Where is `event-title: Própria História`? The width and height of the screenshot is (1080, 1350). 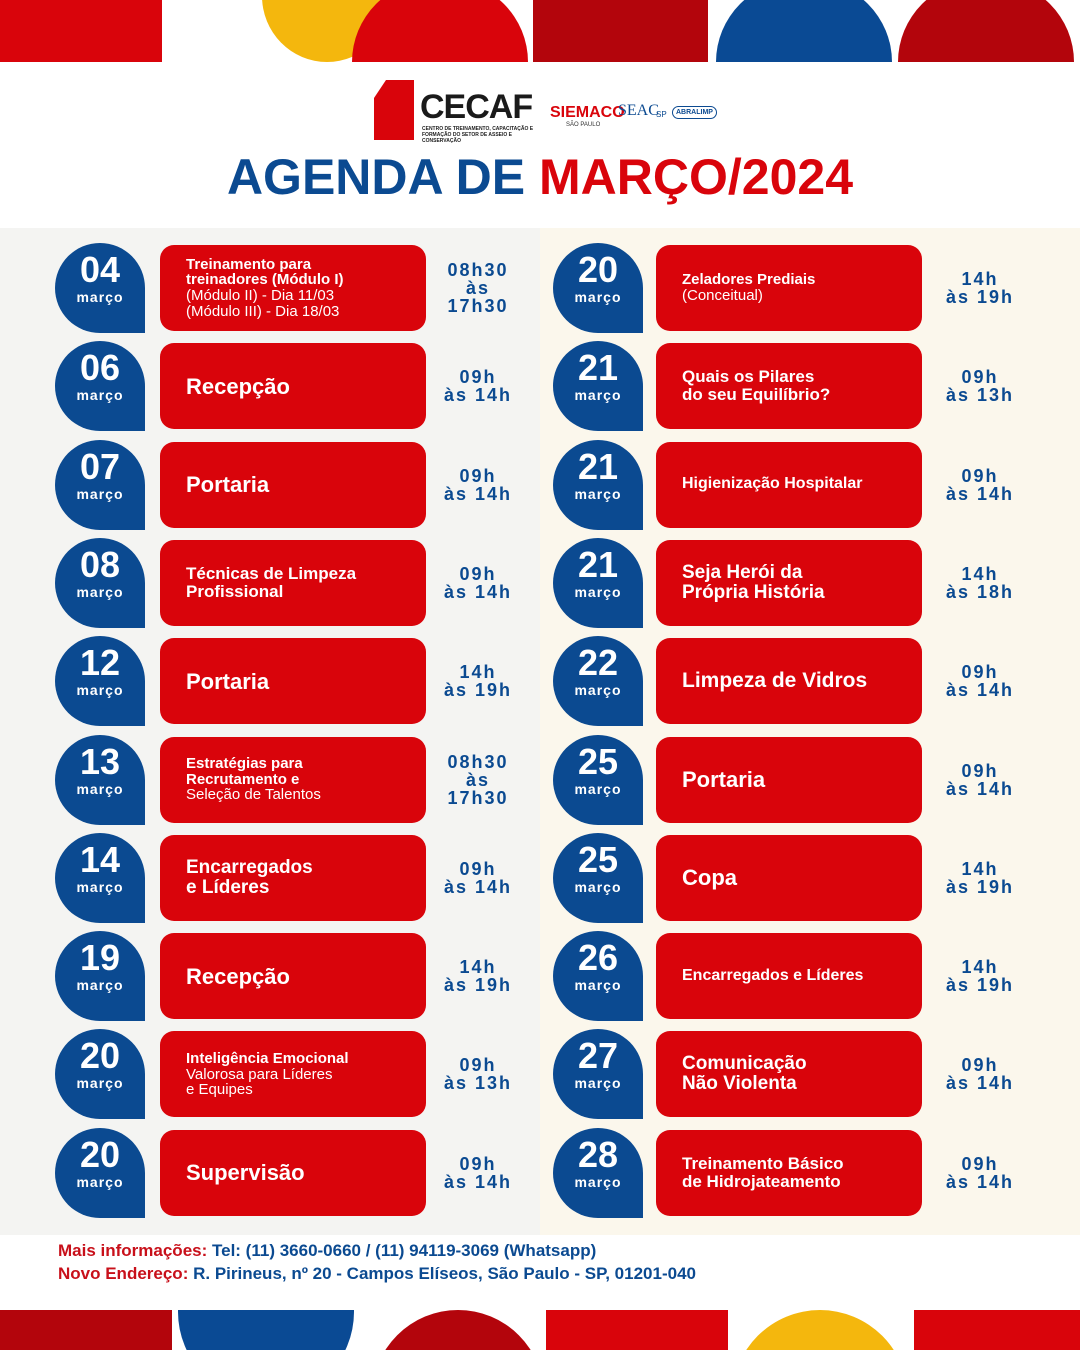
event-title: Própria História is located at coordinates (753, 592).